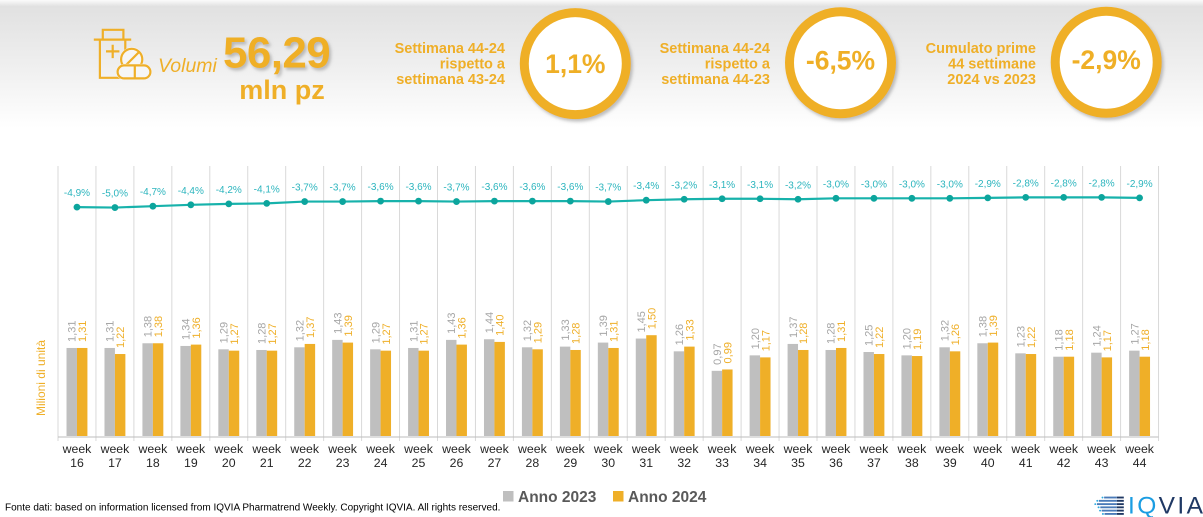  Describe the element at coordinates (604, 325) in the screenshot. I see `svg-text: 1,39` at that location.